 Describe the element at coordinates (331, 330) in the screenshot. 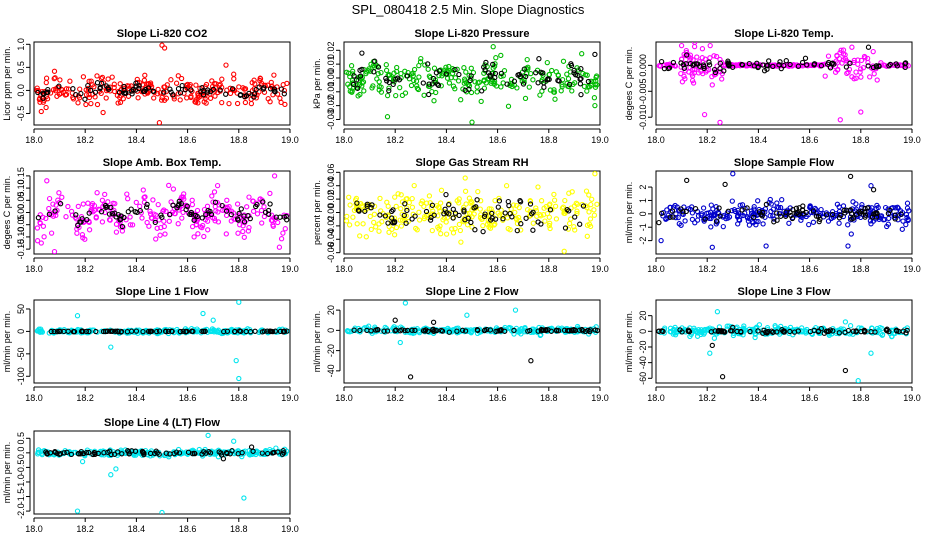

I see `y-tick-label: 0` at that location.